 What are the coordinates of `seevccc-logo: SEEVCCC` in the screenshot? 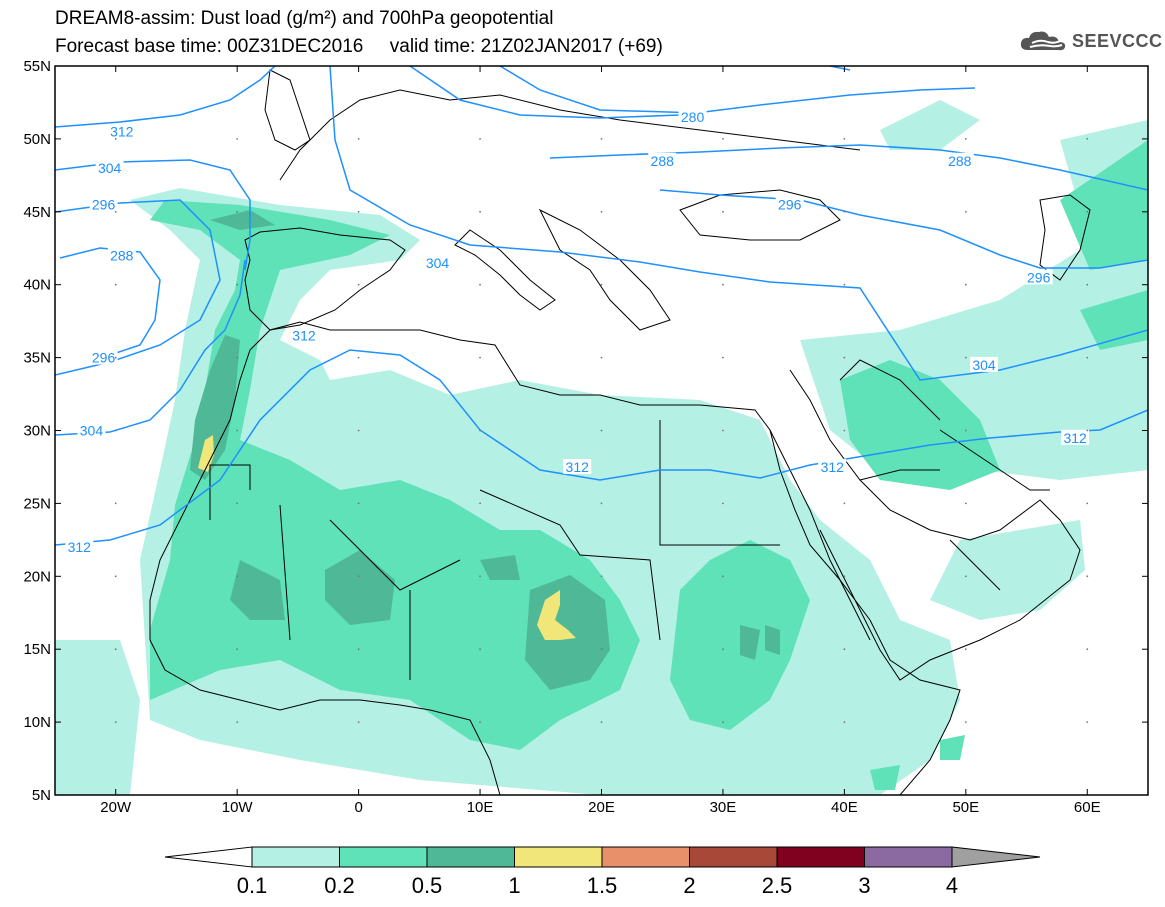 It's located at (1090, 41).